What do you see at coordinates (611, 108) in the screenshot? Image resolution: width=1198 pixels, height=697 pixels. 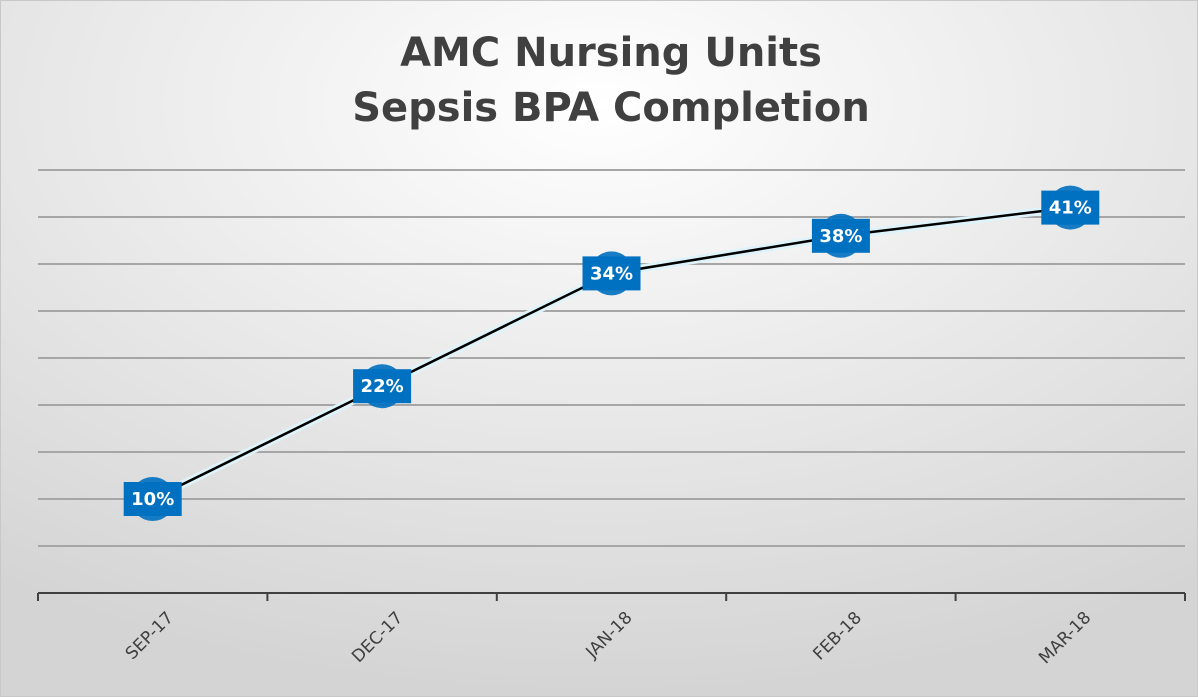 I see `chart-title: Sepsis BPA Completion` at bounding box center [611, 108].